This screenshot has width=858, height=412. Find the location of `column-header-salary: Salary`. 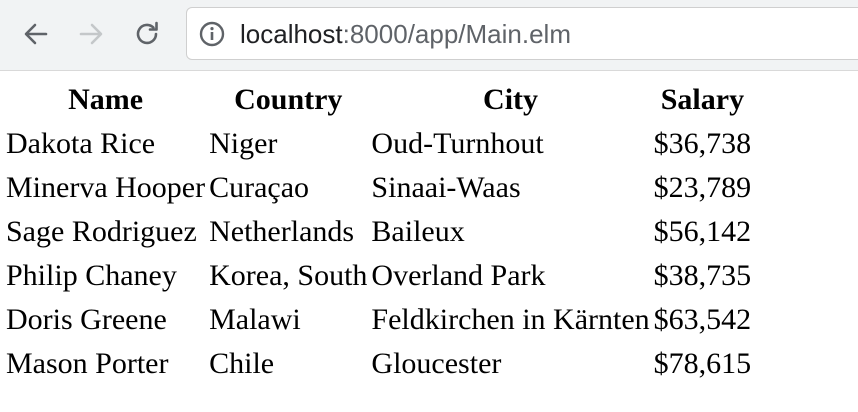

column-header-salary: Salary is located at coordinates (702, 99).